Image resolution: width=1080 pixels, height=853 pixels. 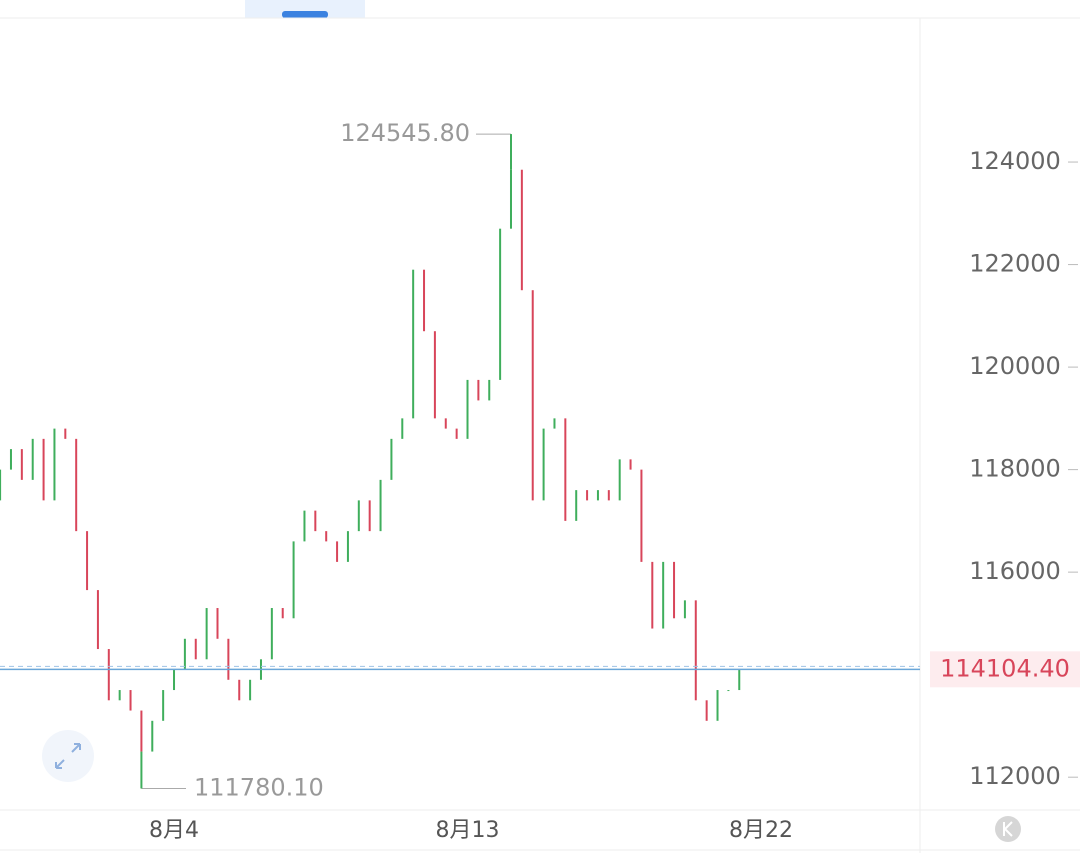 What do you see at coordinates (405, 133) in the screenshot?
I see `max-label: 124545.80` at bounding box center [405, 133].